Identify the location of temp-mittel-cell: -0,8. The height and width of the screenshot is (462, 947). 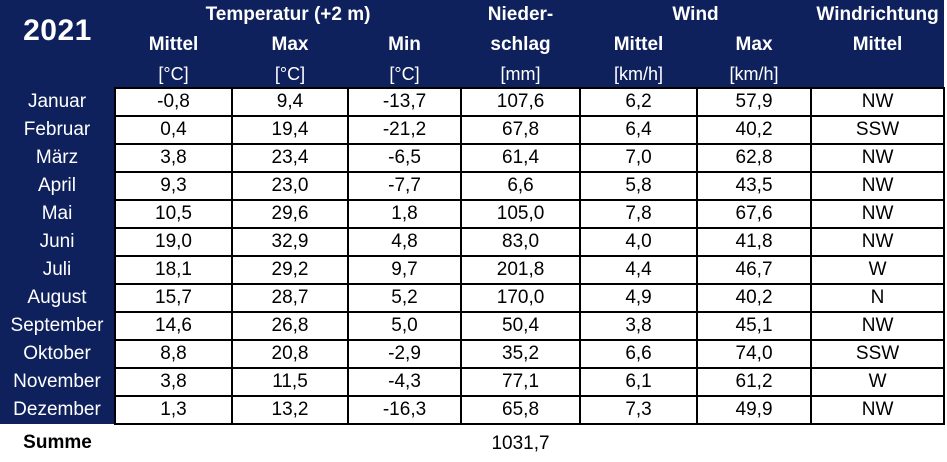
(173, 102).